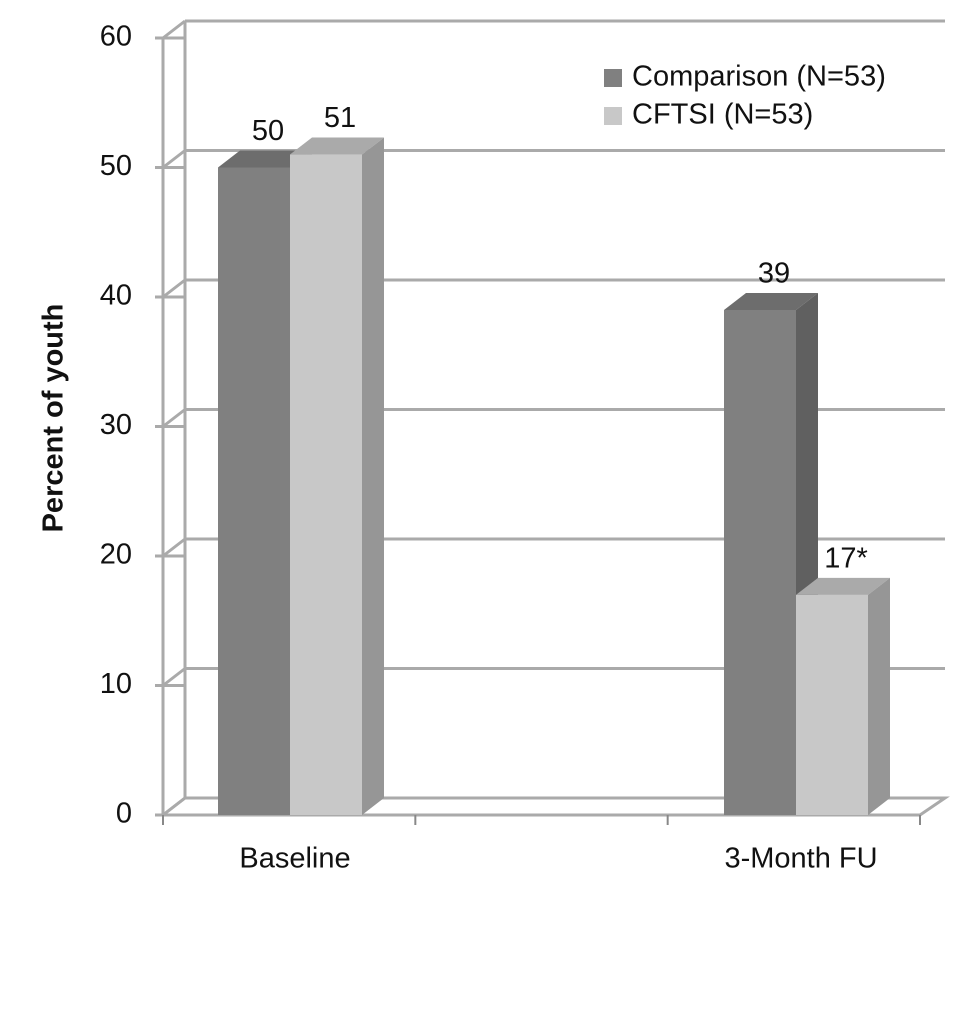  What do you see at coordinates (800, 859) in the screenshot?
I see `x-tick-label: 3-Month FU` at bounding box center [800, 859].